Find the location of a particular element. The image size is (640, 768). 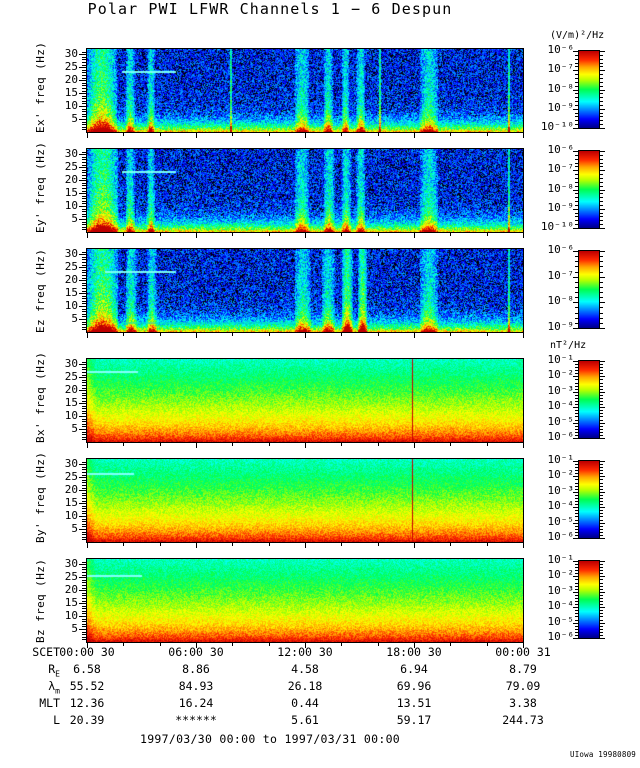

ephemeris-value: 4.58 is located at coordinates (305, 669).